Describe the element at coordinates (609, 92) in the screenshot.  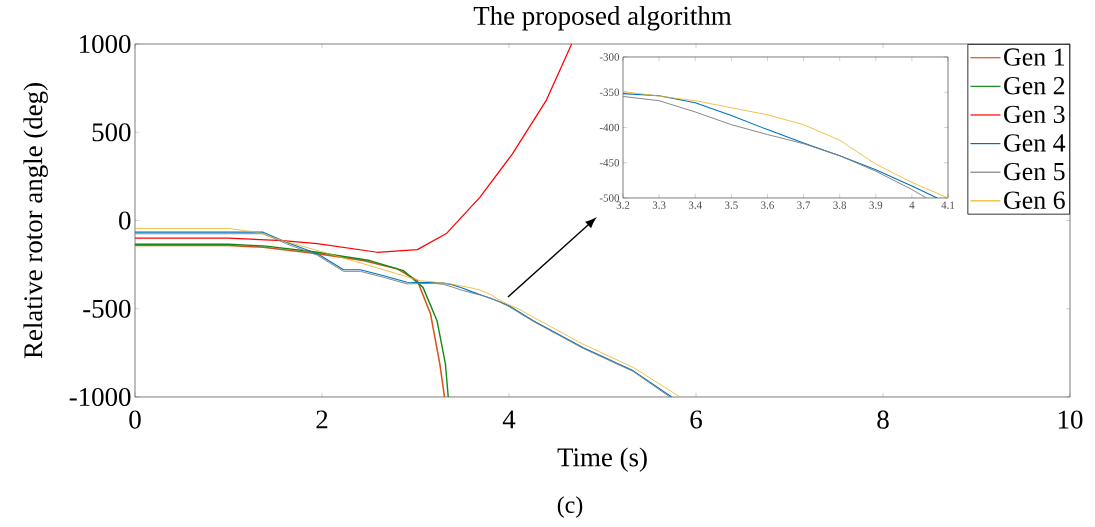
I see `y-tick-label: -350` at that location.